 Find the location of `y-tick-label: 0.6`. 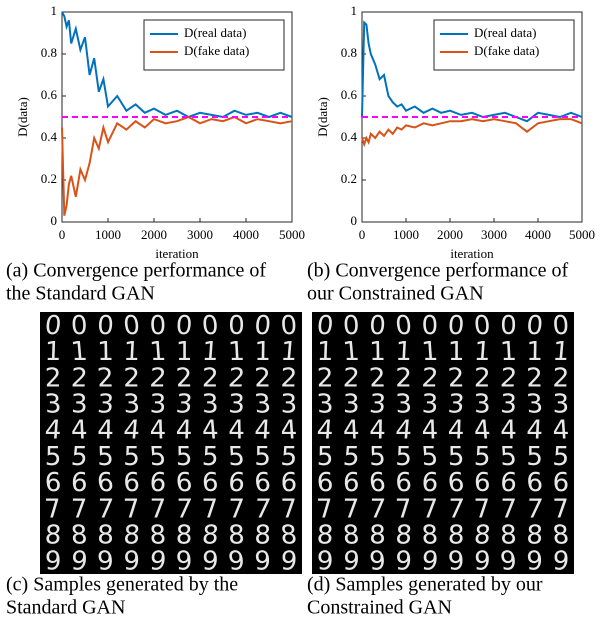

y-tick-label: 0.6 is located at coordinates (49, 94).